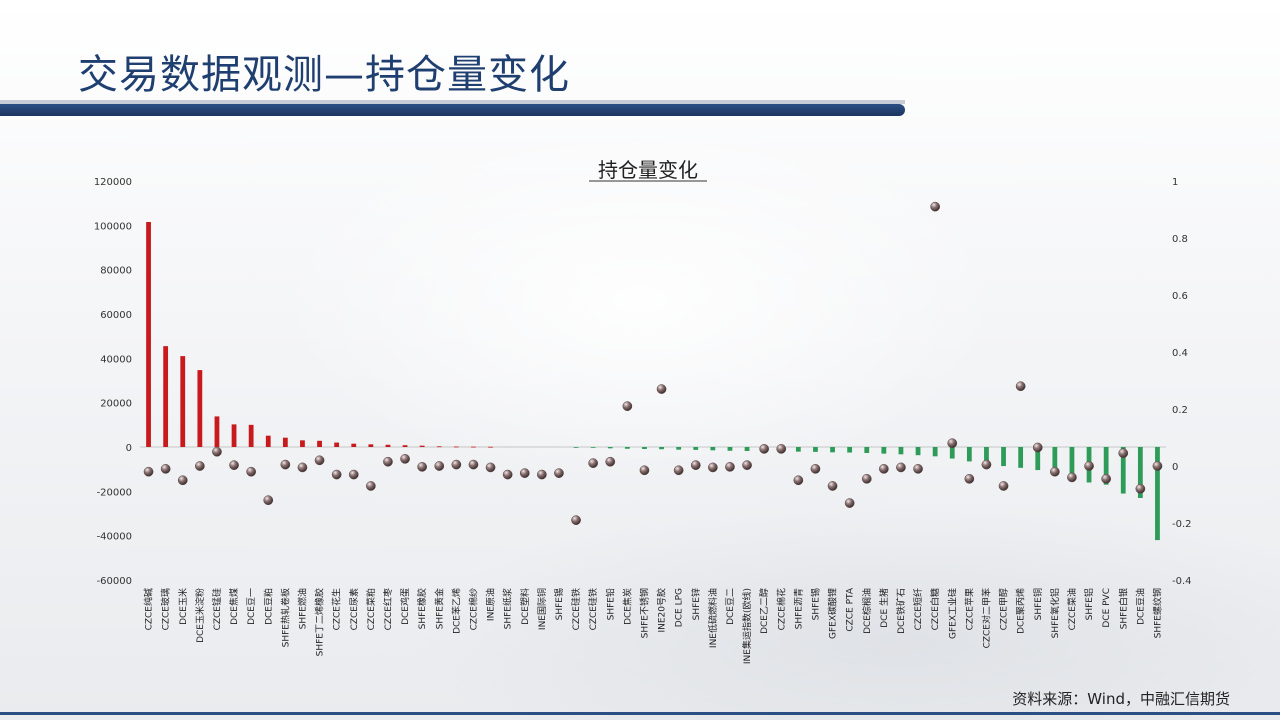 This screenshot has height=720, width=1280. Describe the element at coordinates (129, 448) in the screenshot. I see `y-tick-label: 0` at that location.